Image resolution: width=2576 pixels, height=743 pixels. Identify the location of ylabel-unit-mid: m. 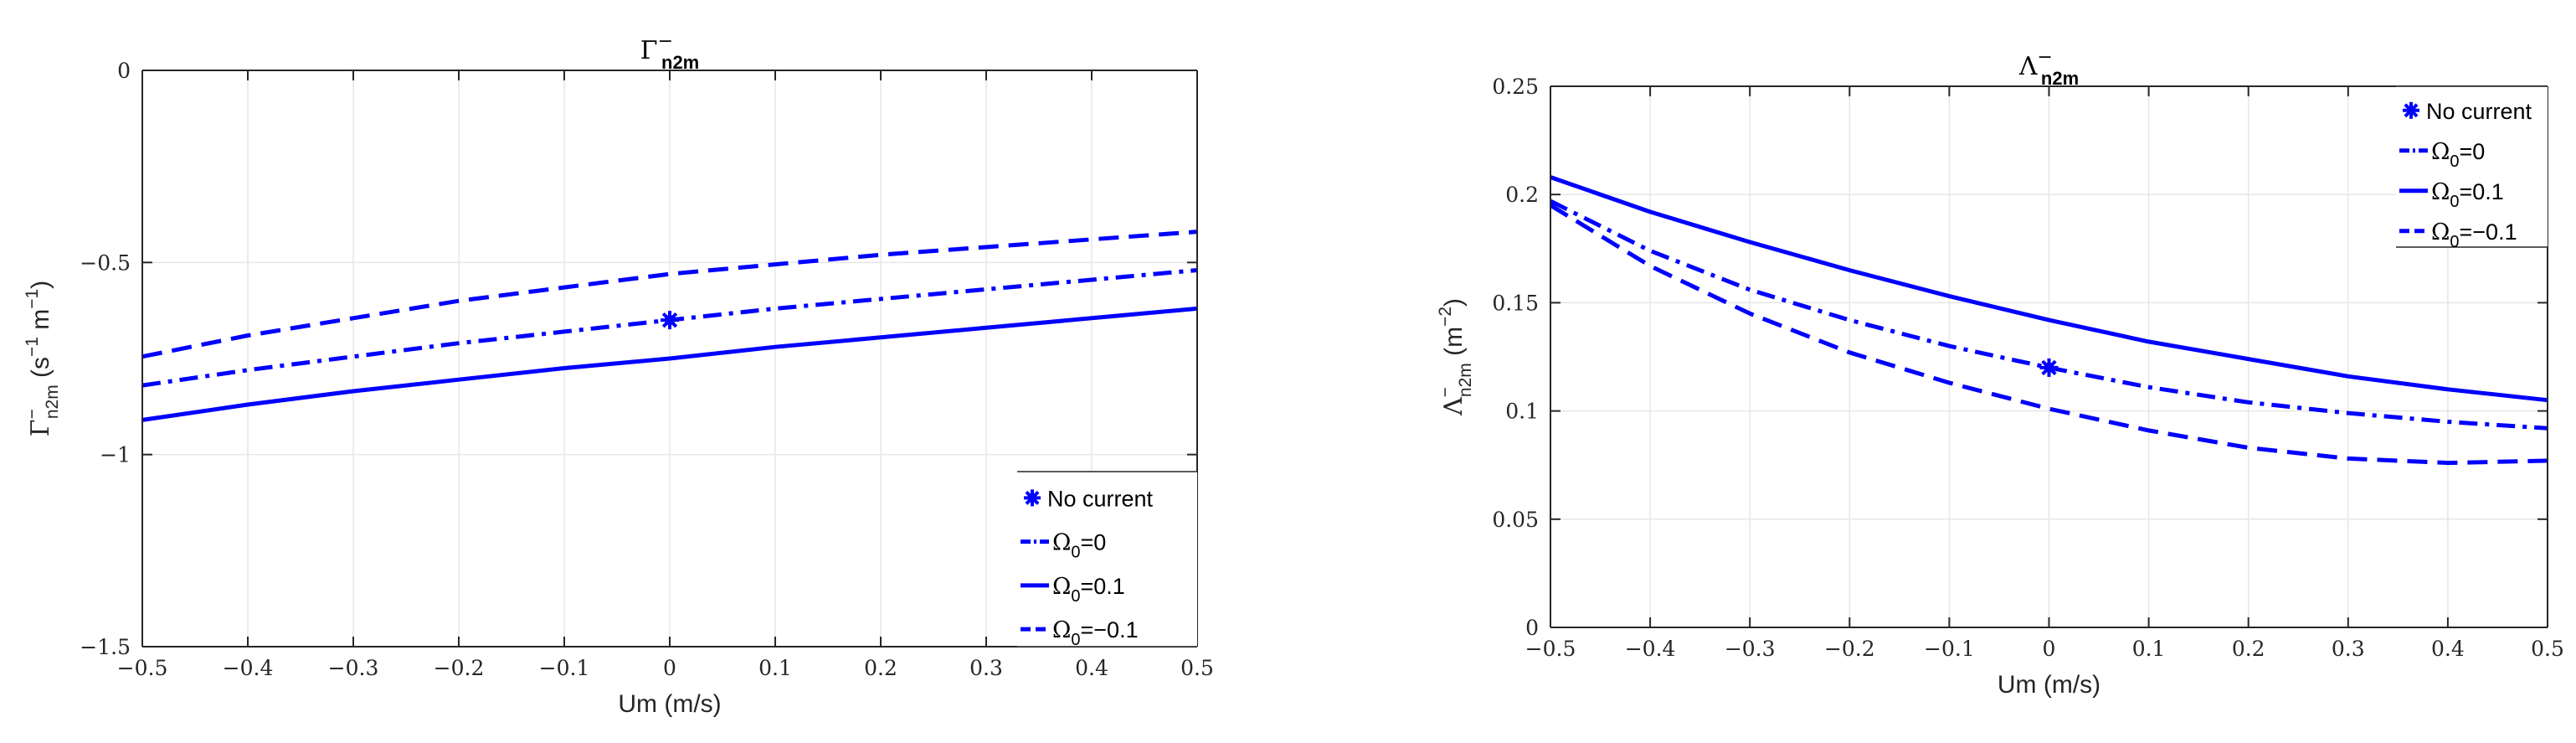
(40, 323).